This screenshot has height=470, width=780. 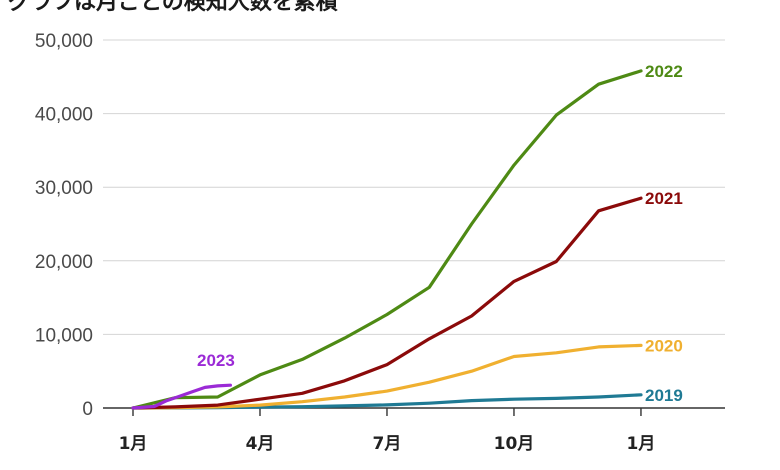 What do you see at coordinates (387, 431) in the screenshot?
I see `x-axis: 1月 4月 7月 10月 1月` at bounding box center [387, 431].